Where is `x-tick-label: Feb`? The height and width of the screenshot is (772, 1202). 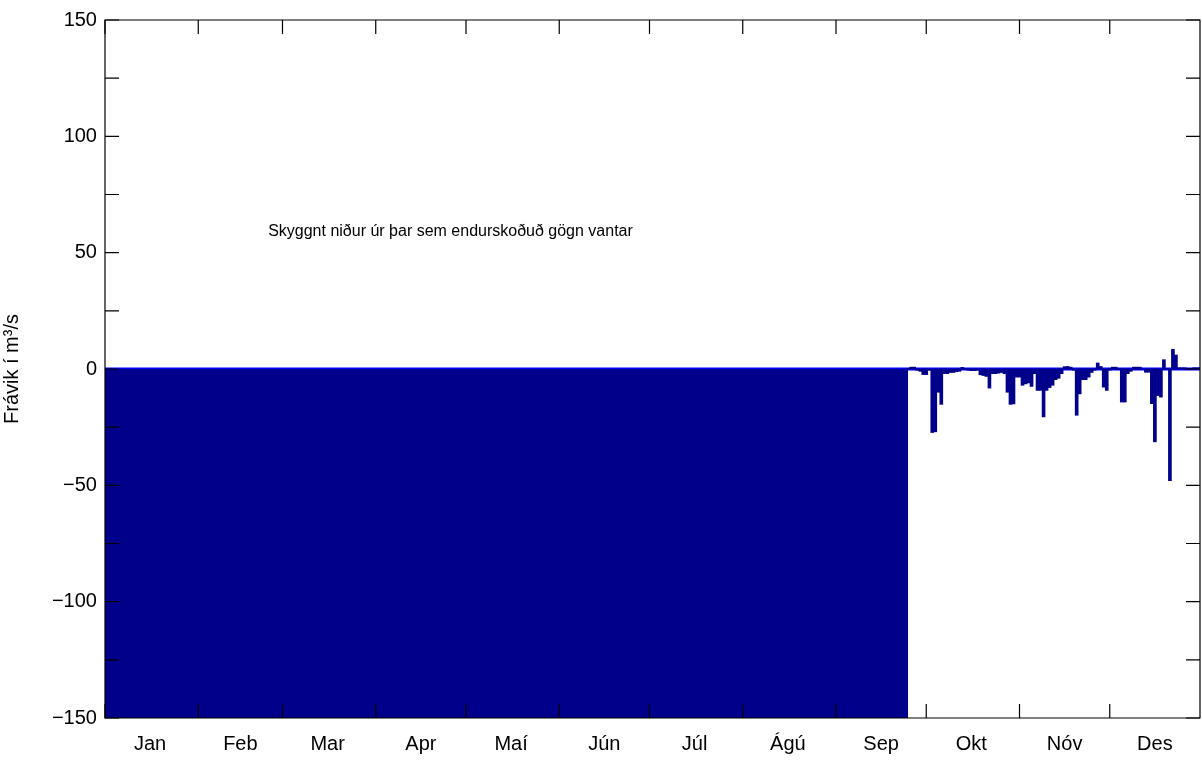
x-tick-label: Feb is located at coordinates (240, 742).